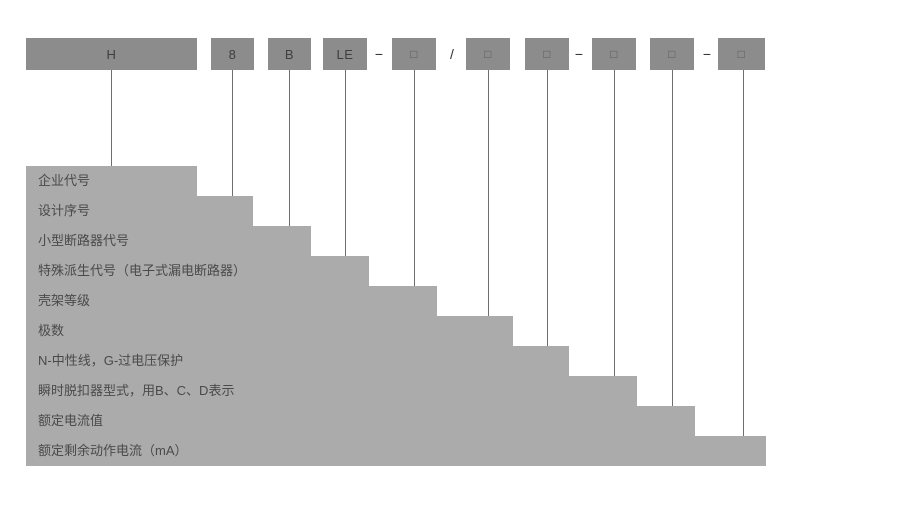 This screenshot has height=507, width=900. What do you see at coordinates (111, 54) in the screenshot?
I see `code-segment-1: H` at bounding box center [111, 54].